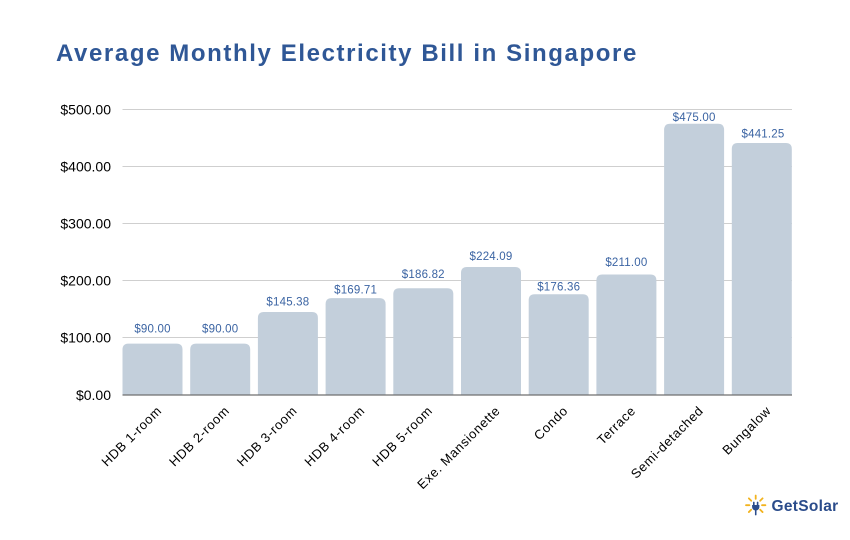 Image resolution: width=850 pixels, height=540 pixels. What do you see at coordinates (85, 110) in the screenshot?
I see `svg-text: $500.00` at bounding box center [85, 110].